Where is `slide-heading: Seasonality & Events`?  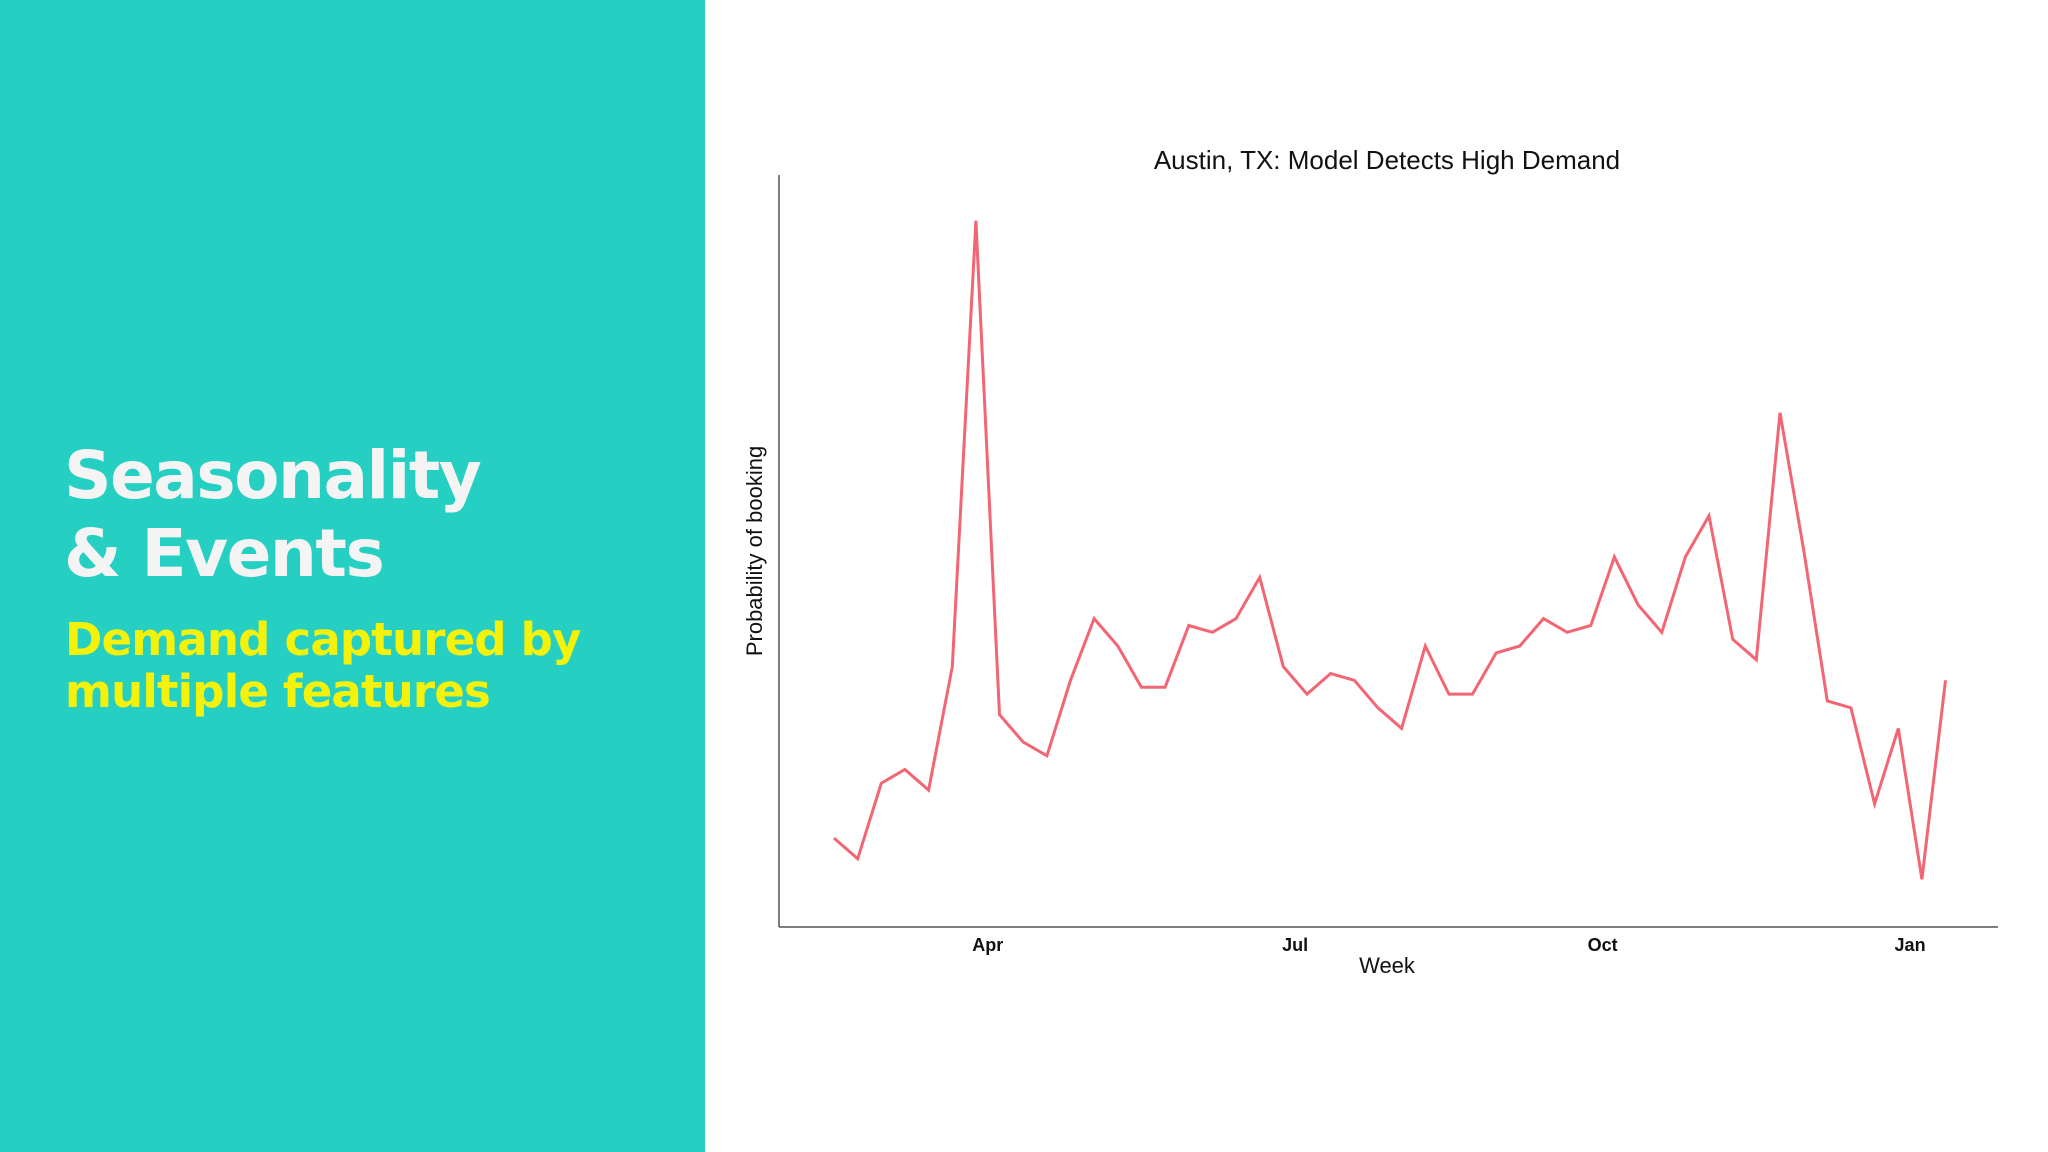
slide-heading: Seasonality & Events is located at coordinates (374, 515).